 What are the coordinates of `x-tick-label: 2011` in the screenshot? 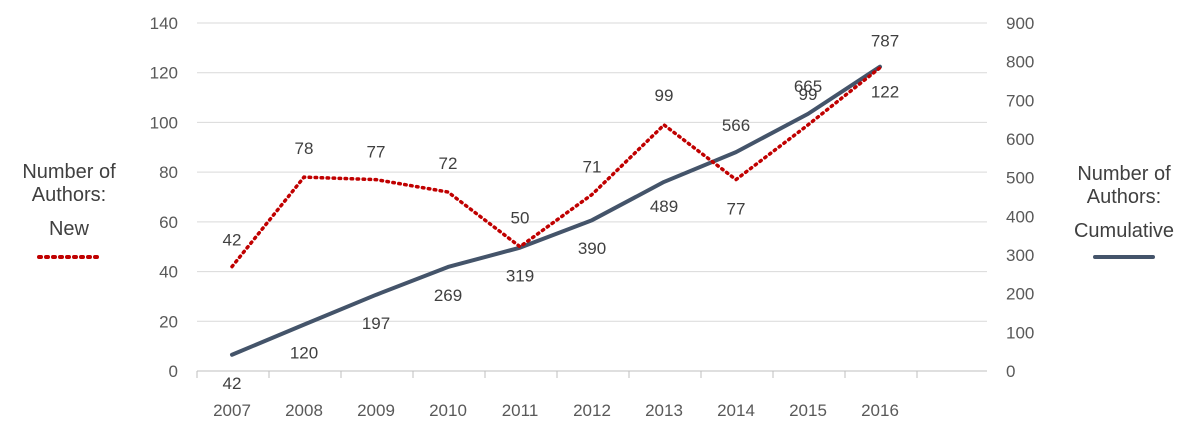 It's located at (520, 410).